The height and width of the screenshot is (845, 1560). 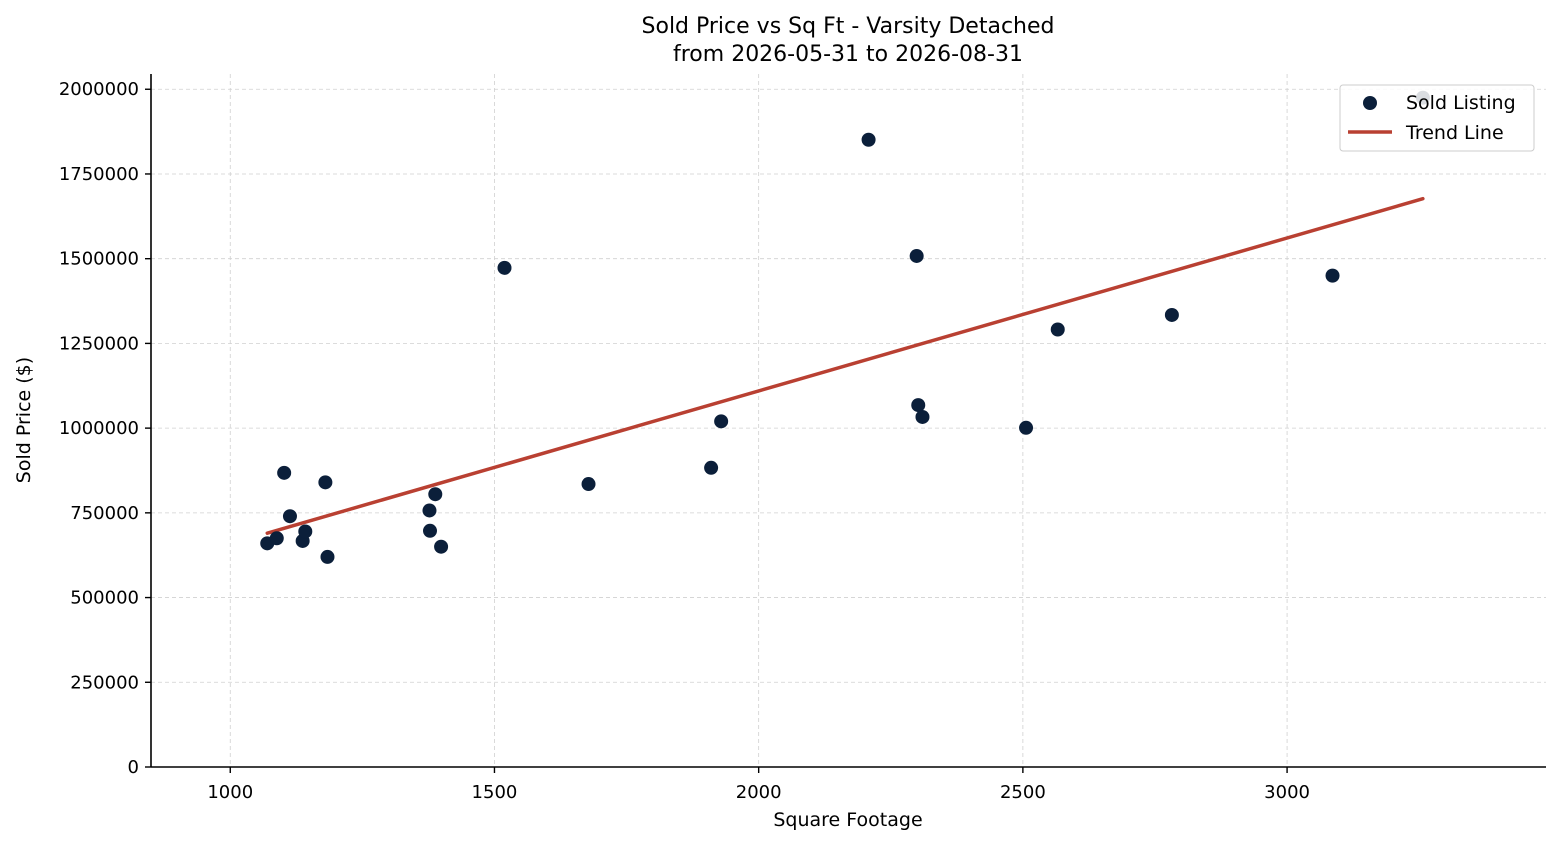 What do you see at coordinates (24, 420) in the screenshot?
I see `y-axis-label: Sold Price ($)` at bounding box center [24, 420].